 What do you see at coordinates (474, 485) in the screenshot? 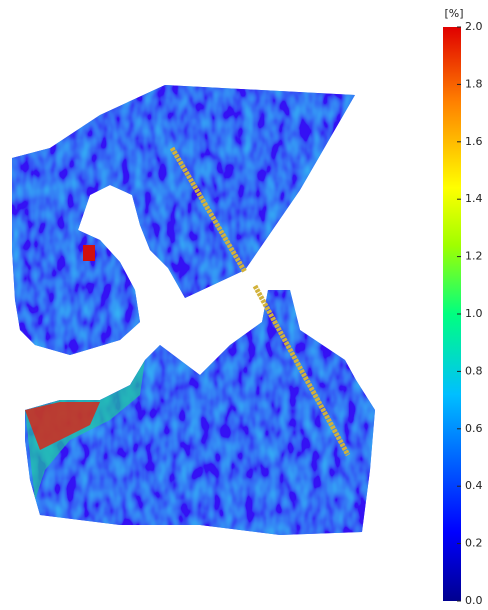
I see `tick-label: 0.4` at bounding box center [474, 485].